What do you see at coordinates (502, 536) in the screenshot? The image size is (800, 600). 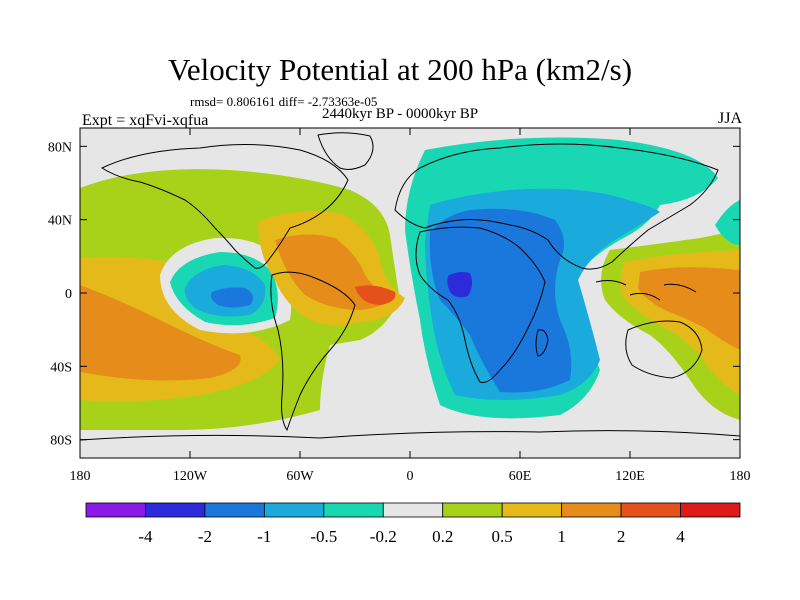 I see `colorbar-level-label: 0.5` at bounding box center [502, 536].